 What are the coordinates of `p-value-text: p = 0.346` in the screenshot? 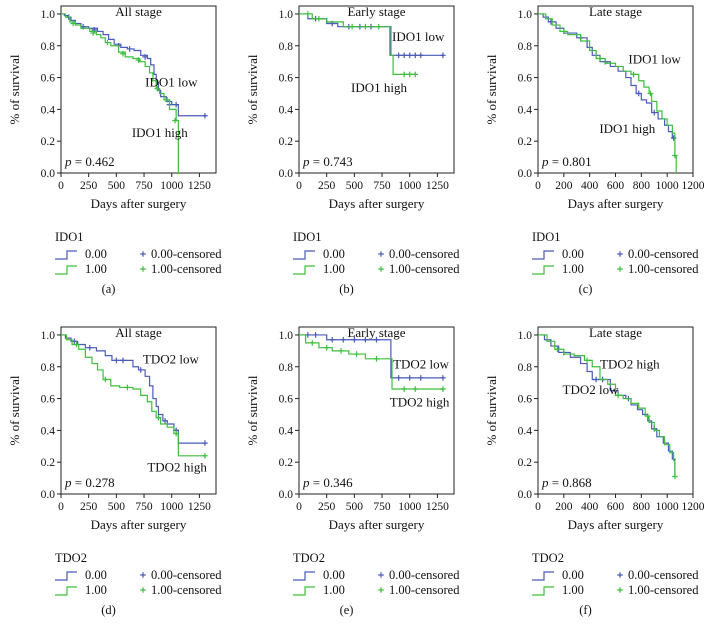 It's located at (327, 482).